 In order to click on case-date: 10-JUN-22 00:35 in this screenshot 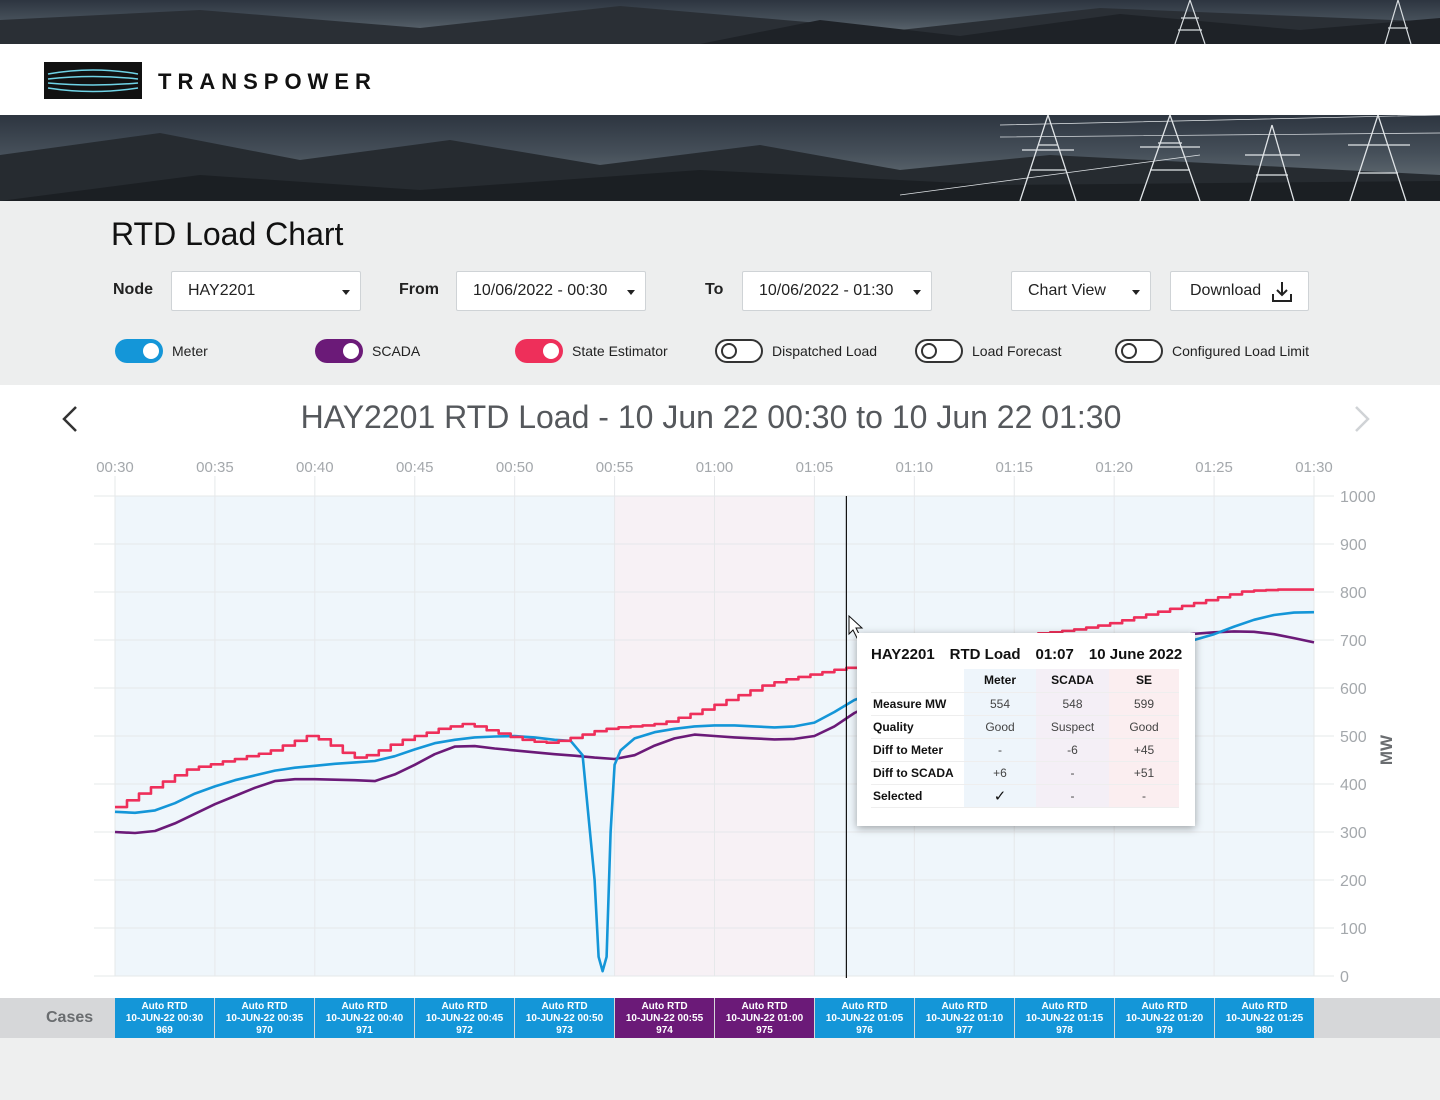, I will do `click(264, 1018)`.